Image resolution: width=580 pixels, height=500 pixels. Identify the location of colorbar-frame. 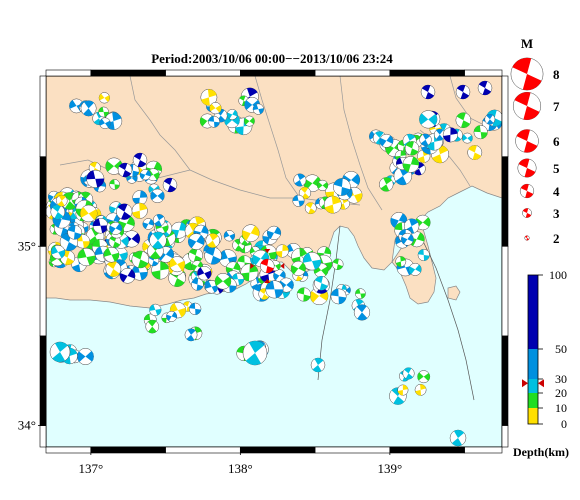
(533, 349).